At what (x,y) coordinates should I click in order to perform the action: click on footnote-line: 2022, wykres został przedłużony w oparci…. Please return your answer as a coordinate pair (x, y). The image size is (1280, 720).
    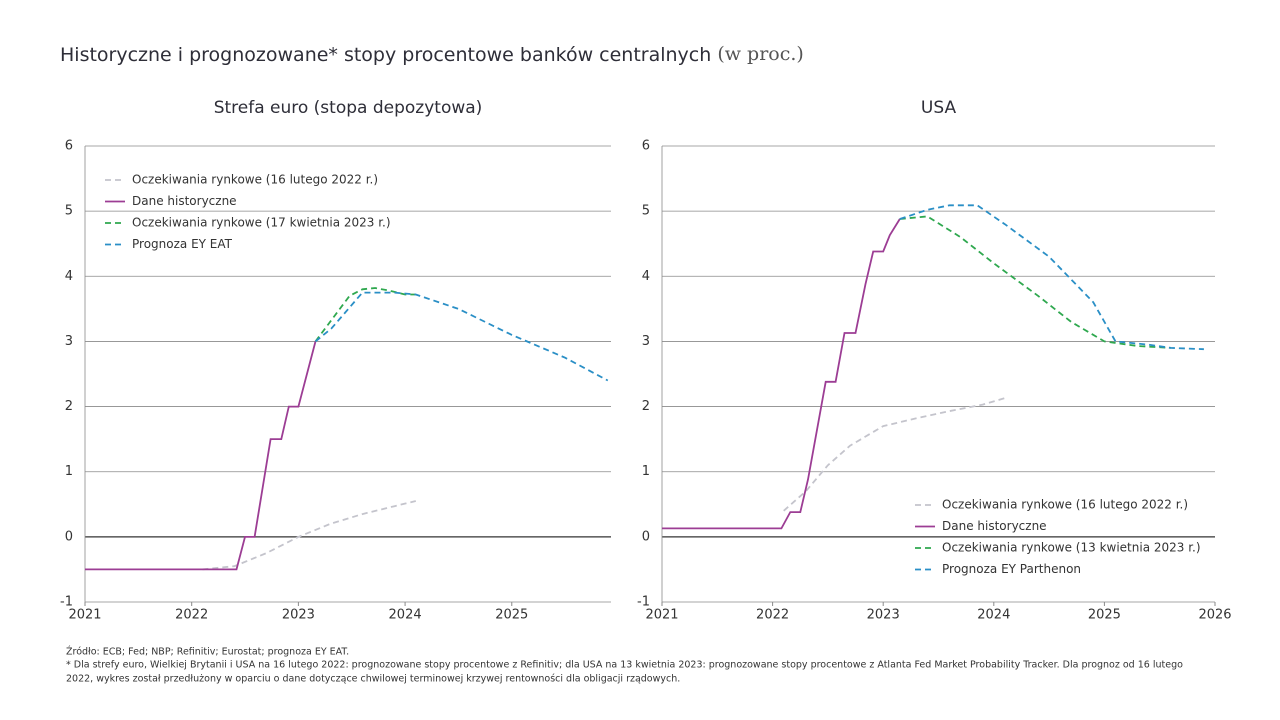
    Looking at the image, I should click on (373, 679).